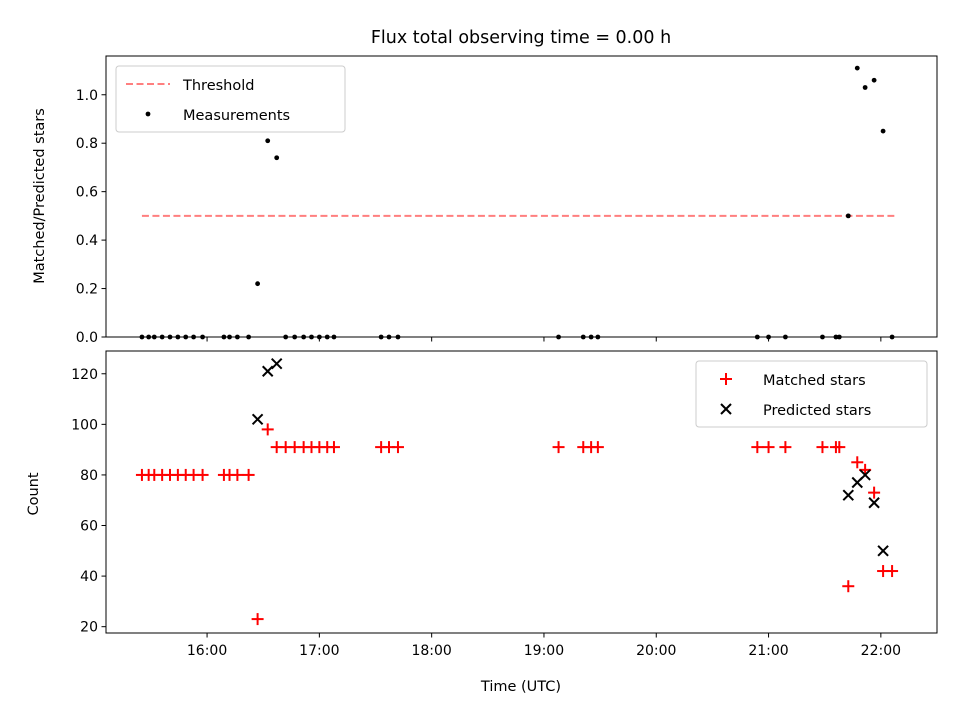 The width and height of the screenshot is (960, 720). I want to click on bottom-x-axis-label: Time (UTC), so click(520, 687).